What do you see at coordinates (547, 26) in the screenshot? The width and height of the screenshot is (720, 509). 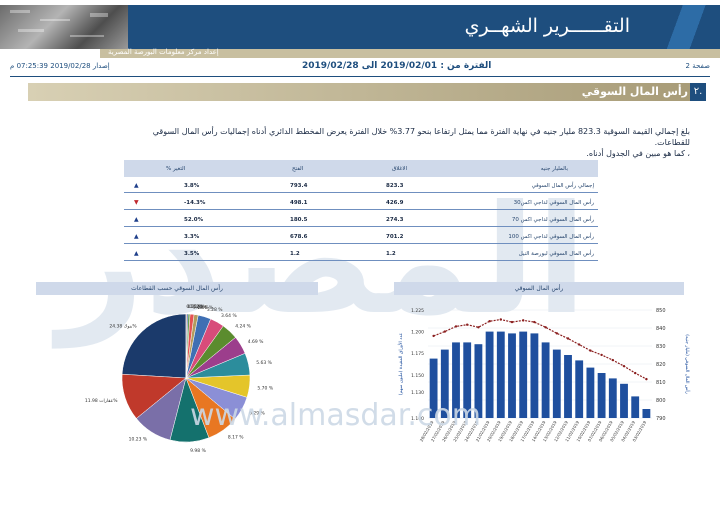 I see `report-title: التقــــــرير الشهــري` at bounding box center [547, 26].